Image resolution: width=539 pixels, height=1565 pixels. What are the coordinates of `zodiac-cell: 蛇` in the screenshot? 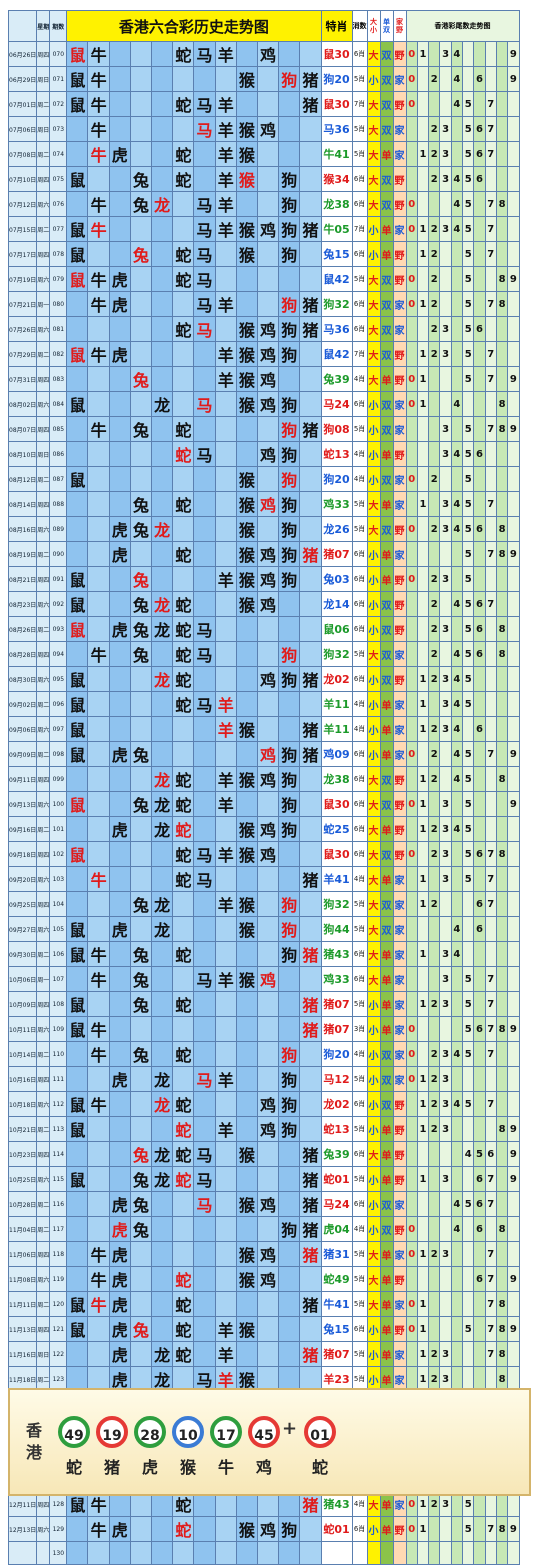 It's located at (183, 779).